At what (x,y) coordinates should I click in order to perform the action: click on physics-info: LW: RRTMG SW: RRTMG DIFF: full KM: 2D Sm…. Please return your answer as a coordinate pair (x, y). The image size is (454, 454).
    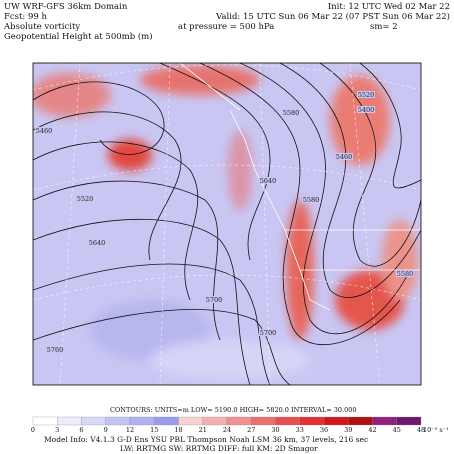
    Looking at the image, I should click on (219, 448).